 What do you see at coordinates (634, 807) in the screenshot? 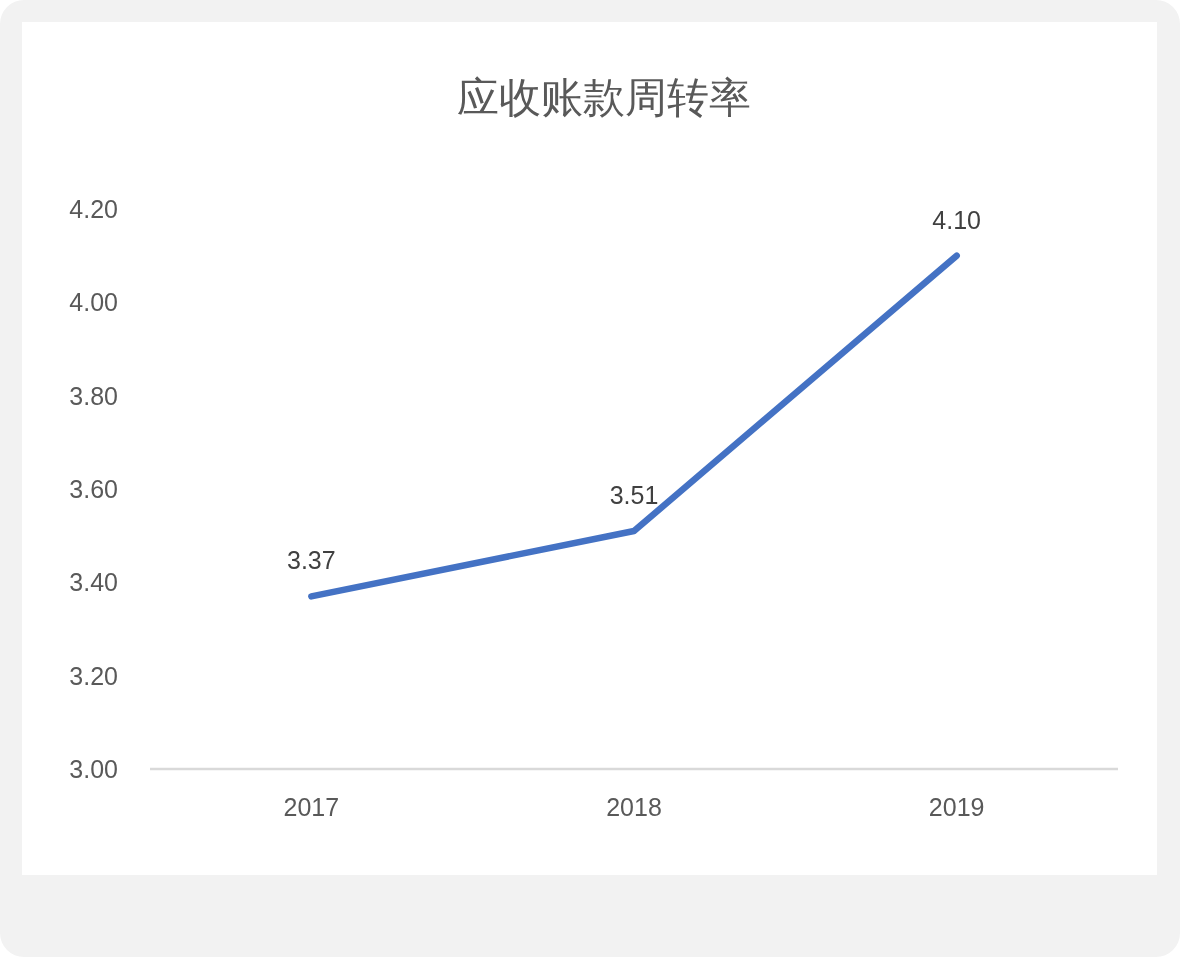
I see `xtick: 2018` at bounding box center [634, 807].